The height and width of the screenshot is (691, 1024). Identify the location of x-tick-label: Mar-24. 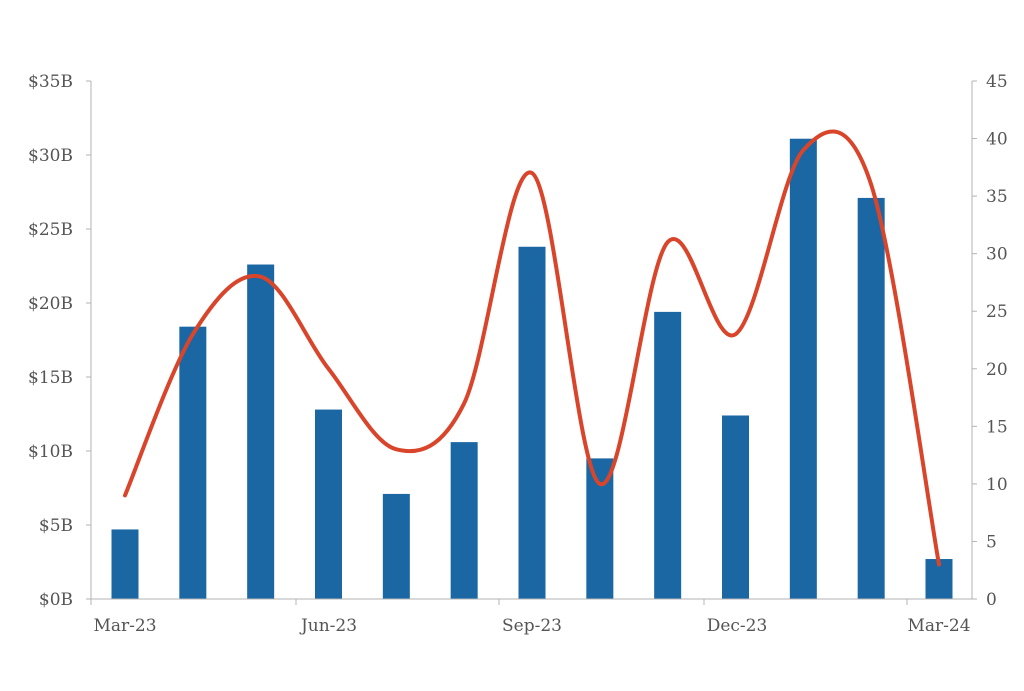
(938, 626).